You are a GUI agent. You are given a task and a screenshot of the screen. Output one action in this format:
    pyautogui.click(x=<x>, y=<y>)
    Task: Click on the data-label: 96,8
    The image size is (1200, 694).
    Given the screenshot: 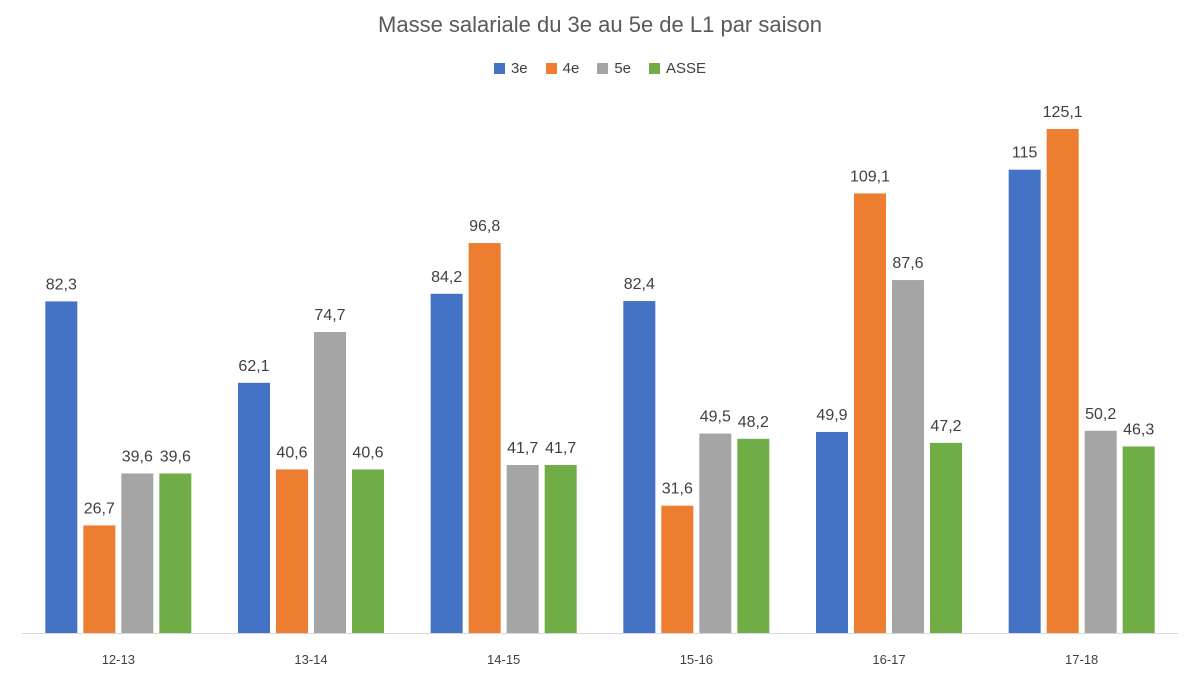 What is the action you would take?
    pyautogui.click(x=484, y=226)
    